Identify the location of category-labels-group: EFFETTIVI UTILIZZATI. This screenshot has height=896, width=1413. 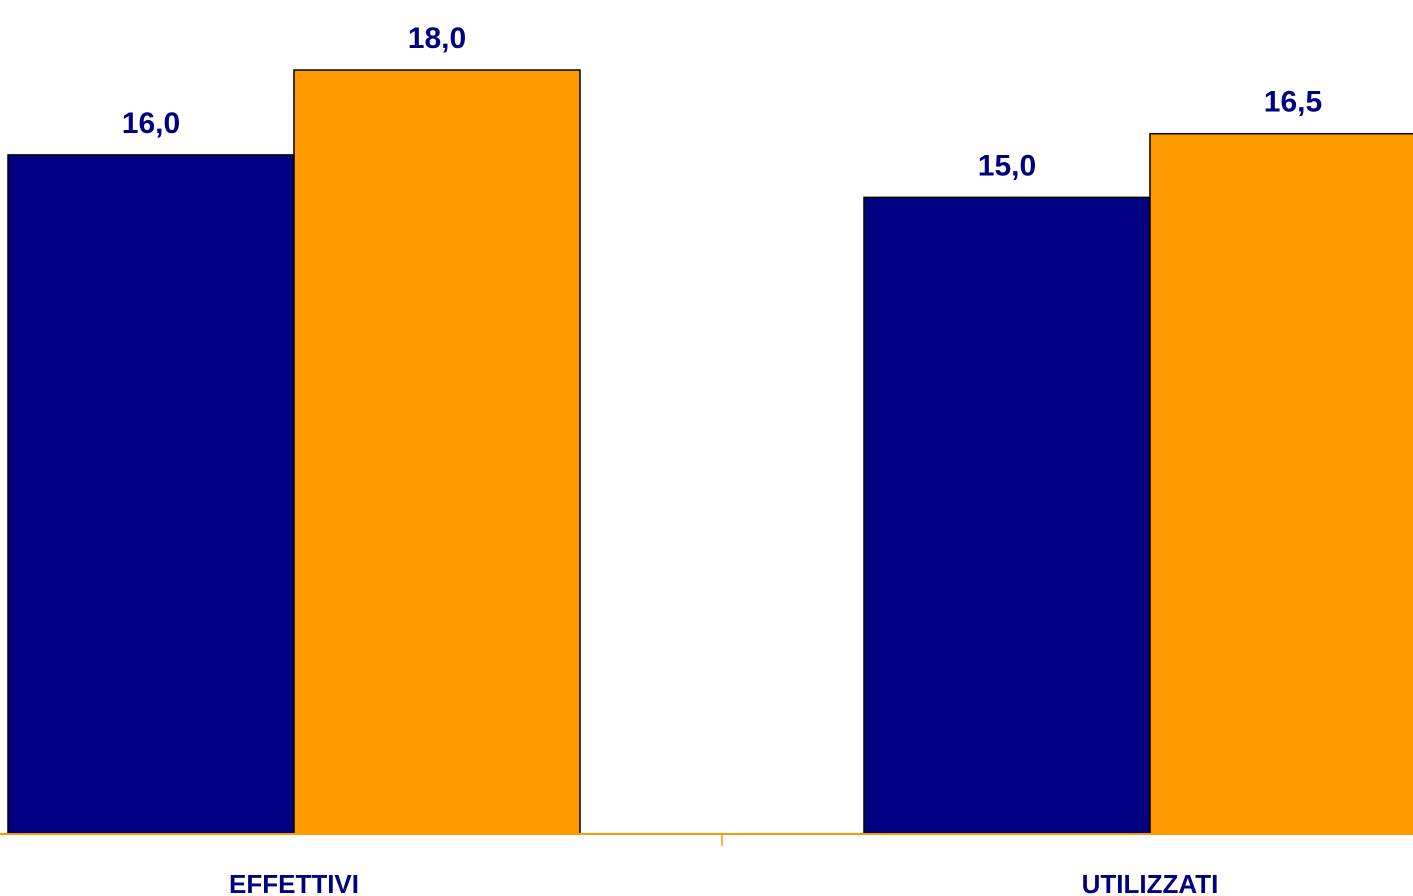
(723, 882).